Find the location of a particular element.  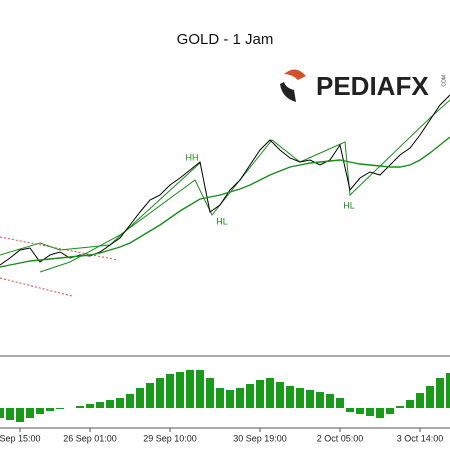

logo-suffix: .COM is located at coordinates (444, 81).